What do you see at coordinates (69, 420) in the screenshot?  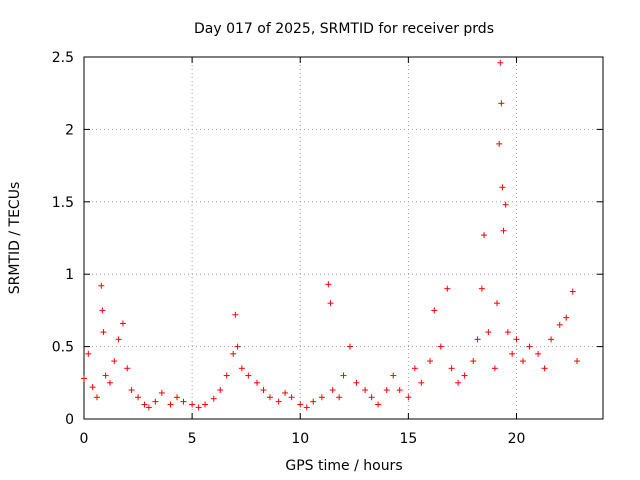 I see `y-tick-label: 0` at bounding box center [69, 420].